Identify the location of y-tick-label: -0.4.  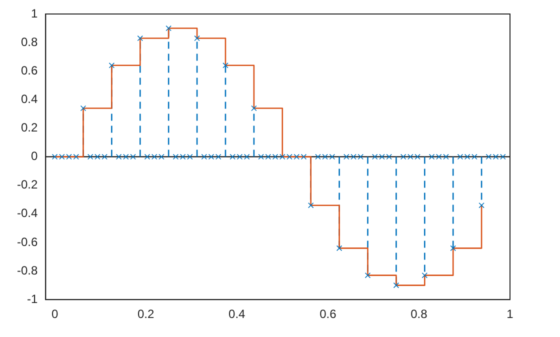
(27, 213).